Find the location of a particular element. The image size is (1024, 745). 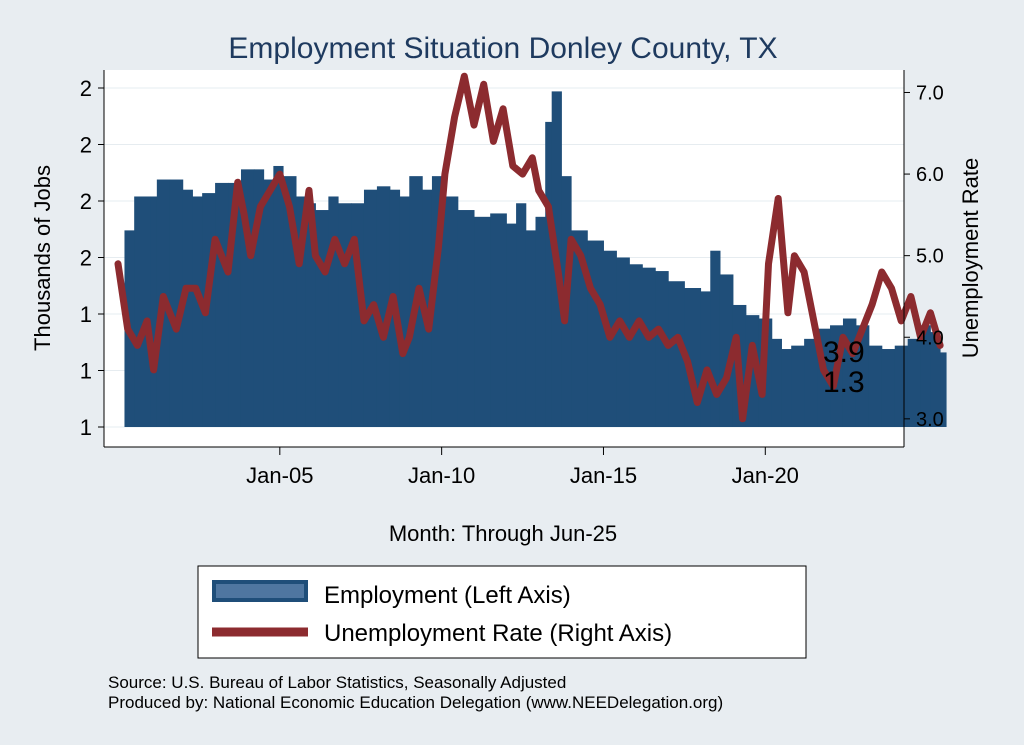

x-tick-label: Jan-20 is located at coordinates (765, 475).